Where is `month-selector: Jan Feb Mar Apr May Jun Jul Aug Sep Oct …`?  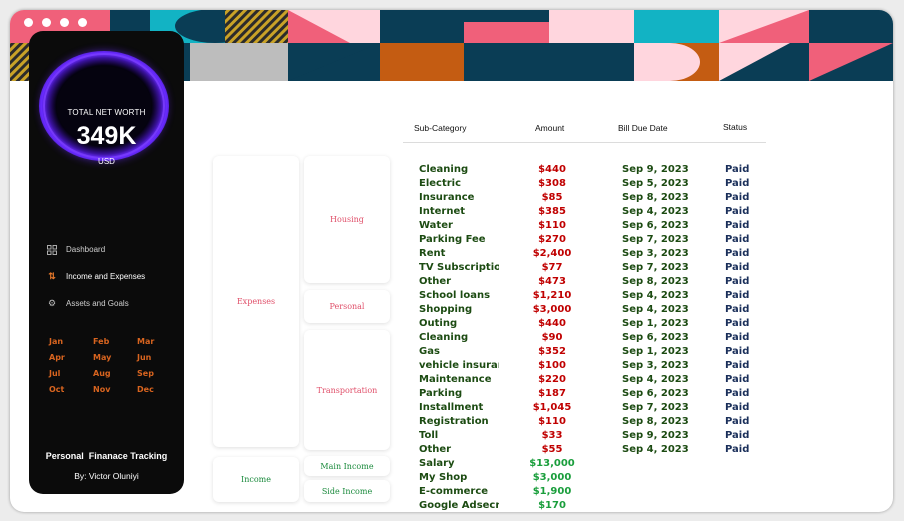
month-selector: Jan Feb Mar Apr May Jun Jul Aug Sep Oct … is located at coordinates (115, 365).